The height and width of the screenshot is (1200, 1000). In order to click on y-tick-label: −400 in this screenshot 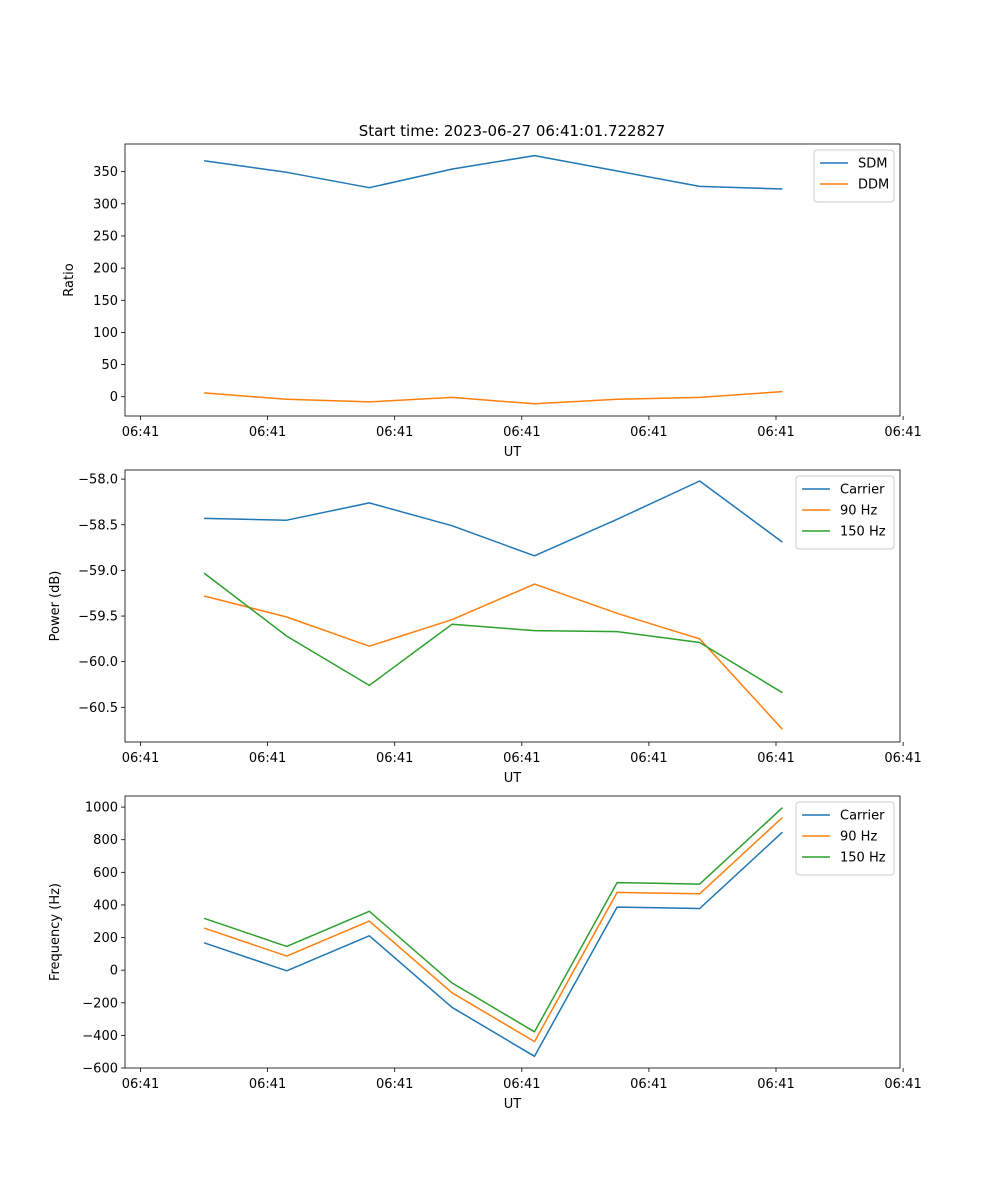, I will do `click(100, 1036)`.